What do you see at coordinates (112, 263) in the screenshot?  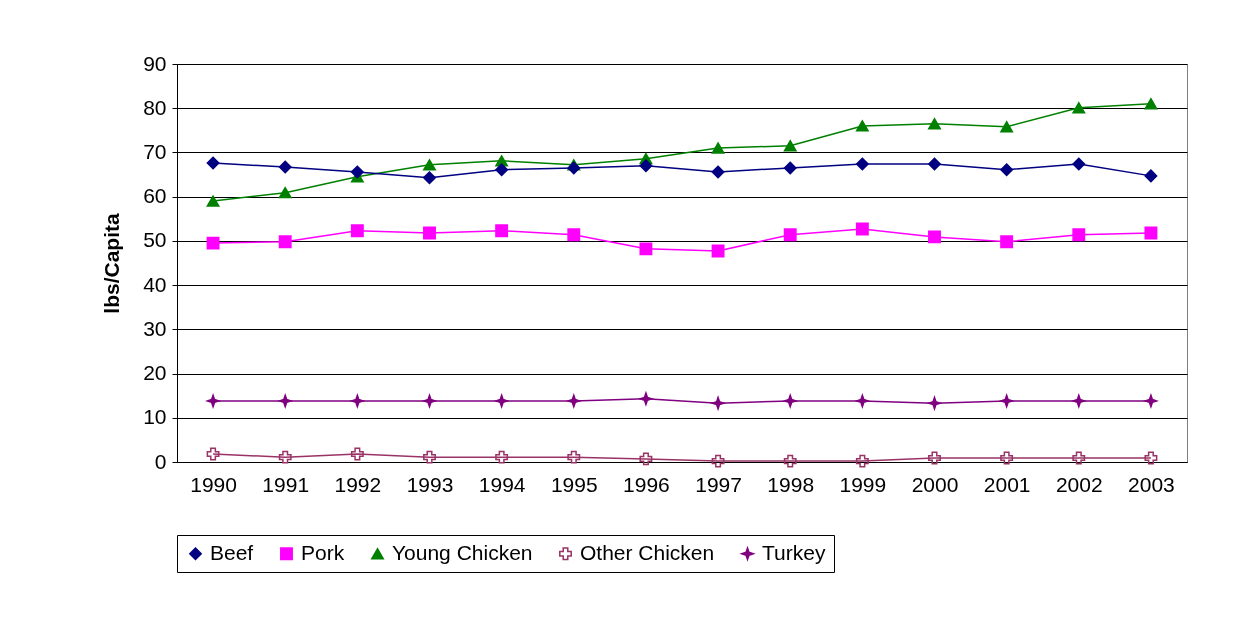 I see `y-axis-title: lbs/Capita` at bounding box center [112, 263].